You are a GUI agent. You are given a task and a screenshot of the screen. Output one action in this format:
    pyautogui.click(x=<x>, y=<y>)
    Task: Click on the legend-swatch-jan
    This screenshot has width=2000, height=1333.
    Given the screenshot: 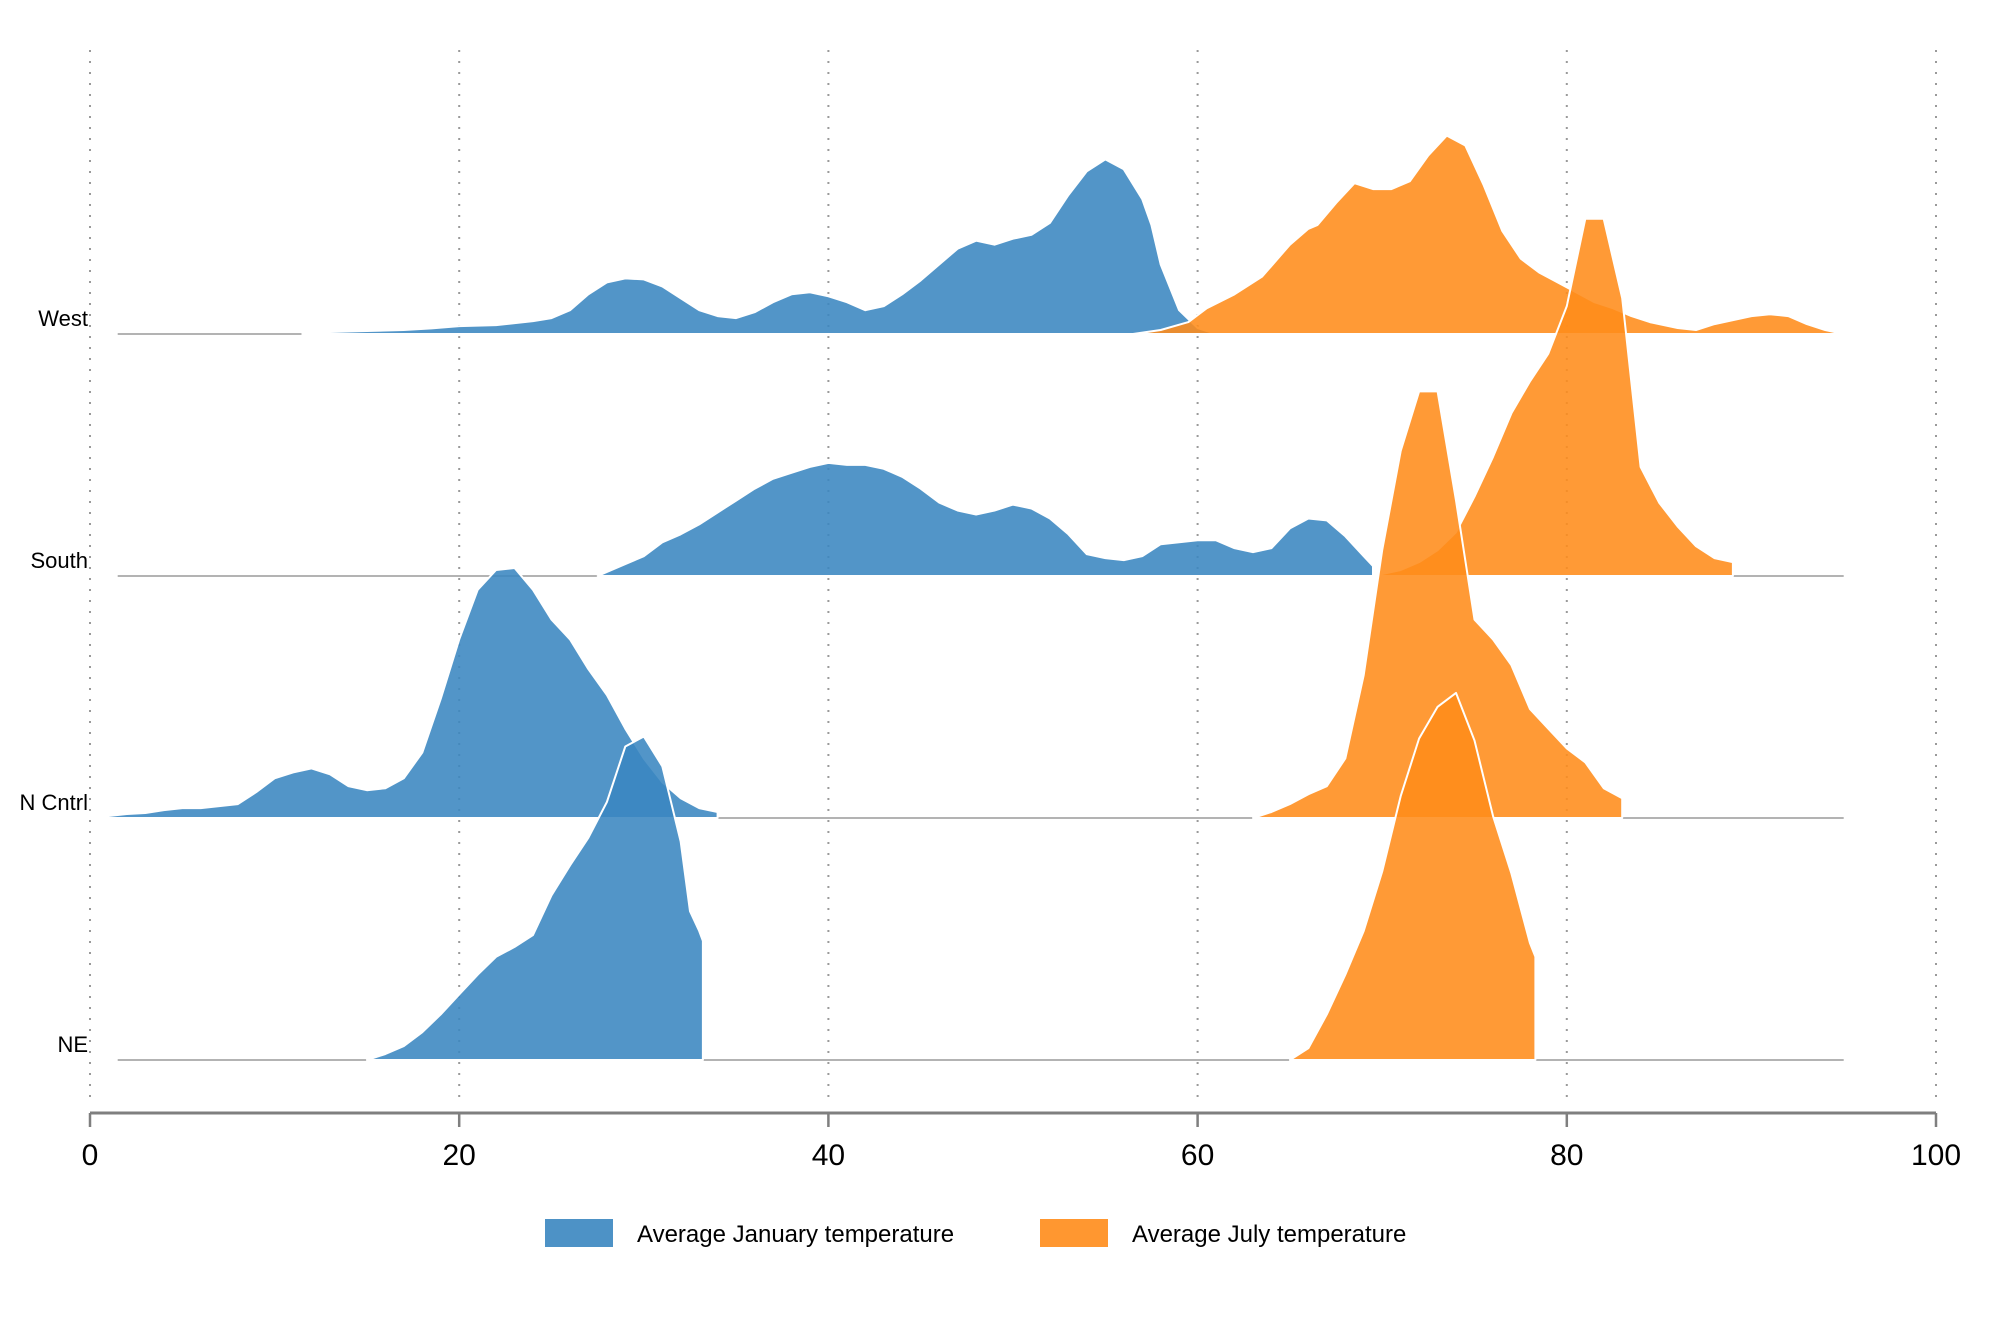 What is the action you would take?
    pyautogui.click(x=579, y=1233)
    